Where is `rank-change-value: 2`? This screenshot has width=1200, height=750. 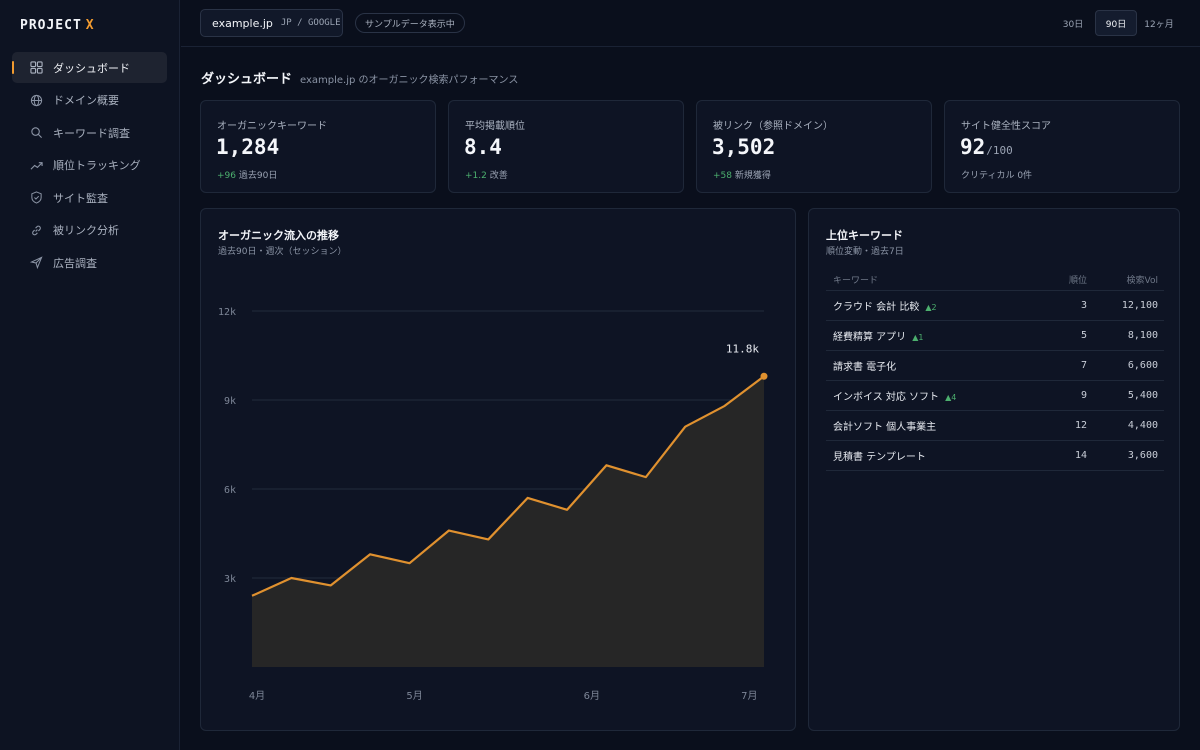 rank-change-value: 2 is located at coordinates (934, 307).